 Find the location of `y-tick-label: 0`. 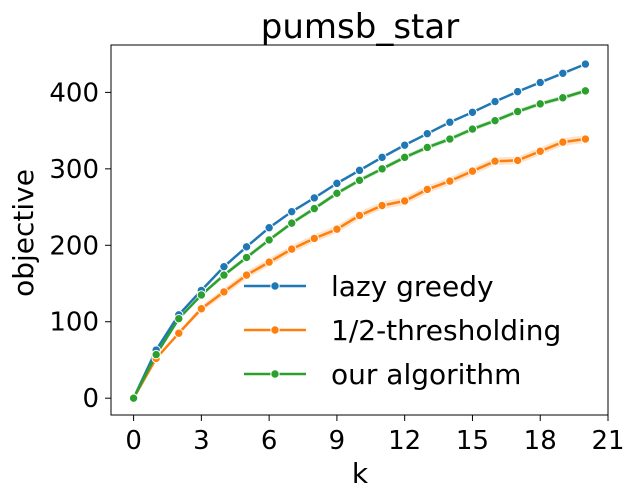

y-tick-label: 0 is located at coordinates (90, 399).